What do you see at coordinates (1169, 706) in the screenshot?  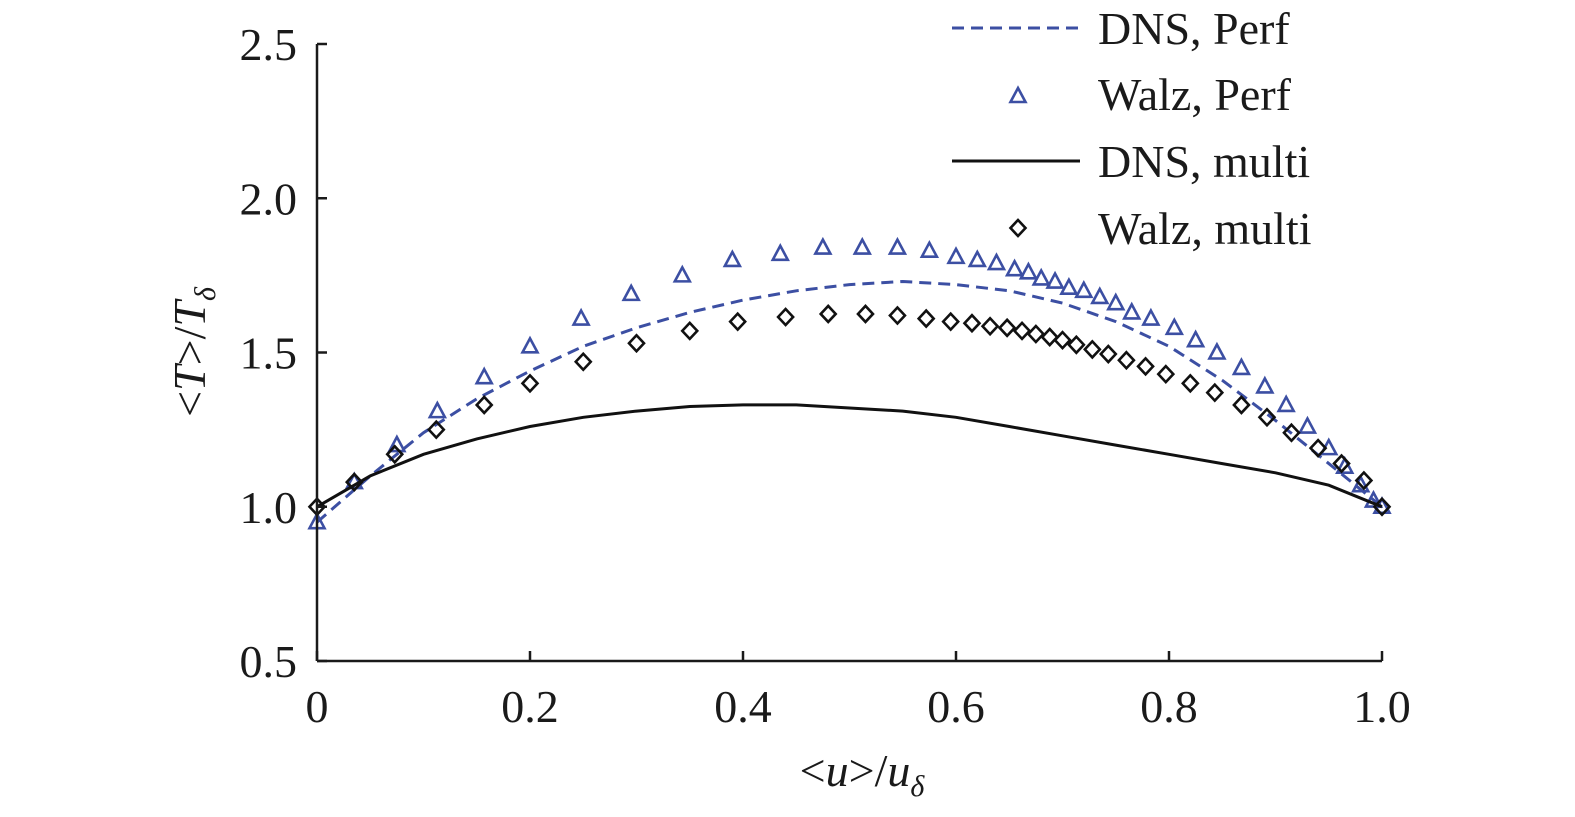 I see `x-tick-label: 0.8` at bounding box center [1169, 706].